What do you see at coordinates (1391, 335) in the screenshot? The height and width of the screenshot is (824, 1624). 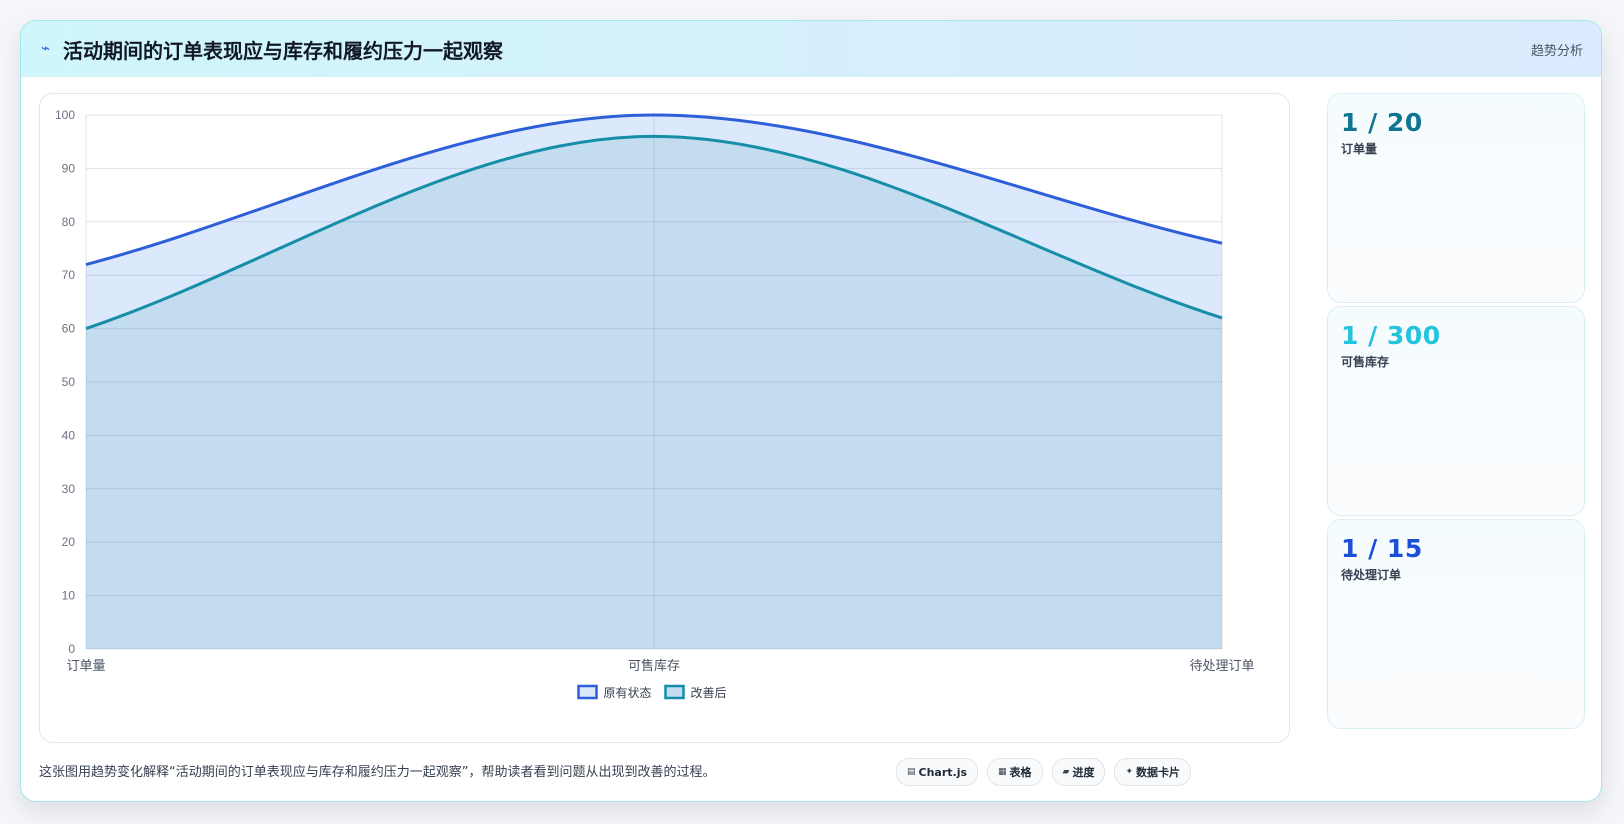 I see `kpi-value: 1 / 300` at bounding box center [1391, 335].